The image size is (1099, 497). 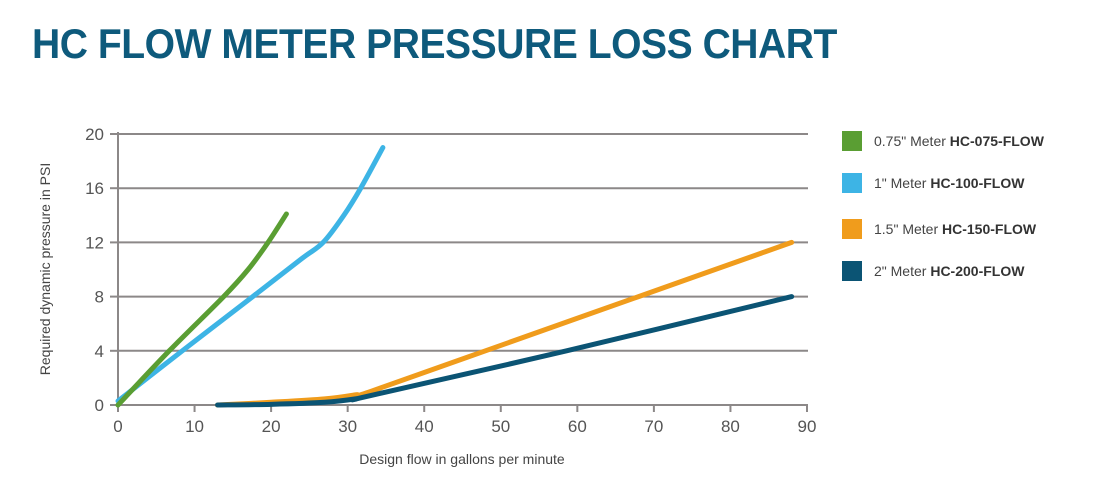 What do you see at coordinates (99, 351) in the screenshot?
I see `y-tick-label: 4` at bounding box center [99, 351].